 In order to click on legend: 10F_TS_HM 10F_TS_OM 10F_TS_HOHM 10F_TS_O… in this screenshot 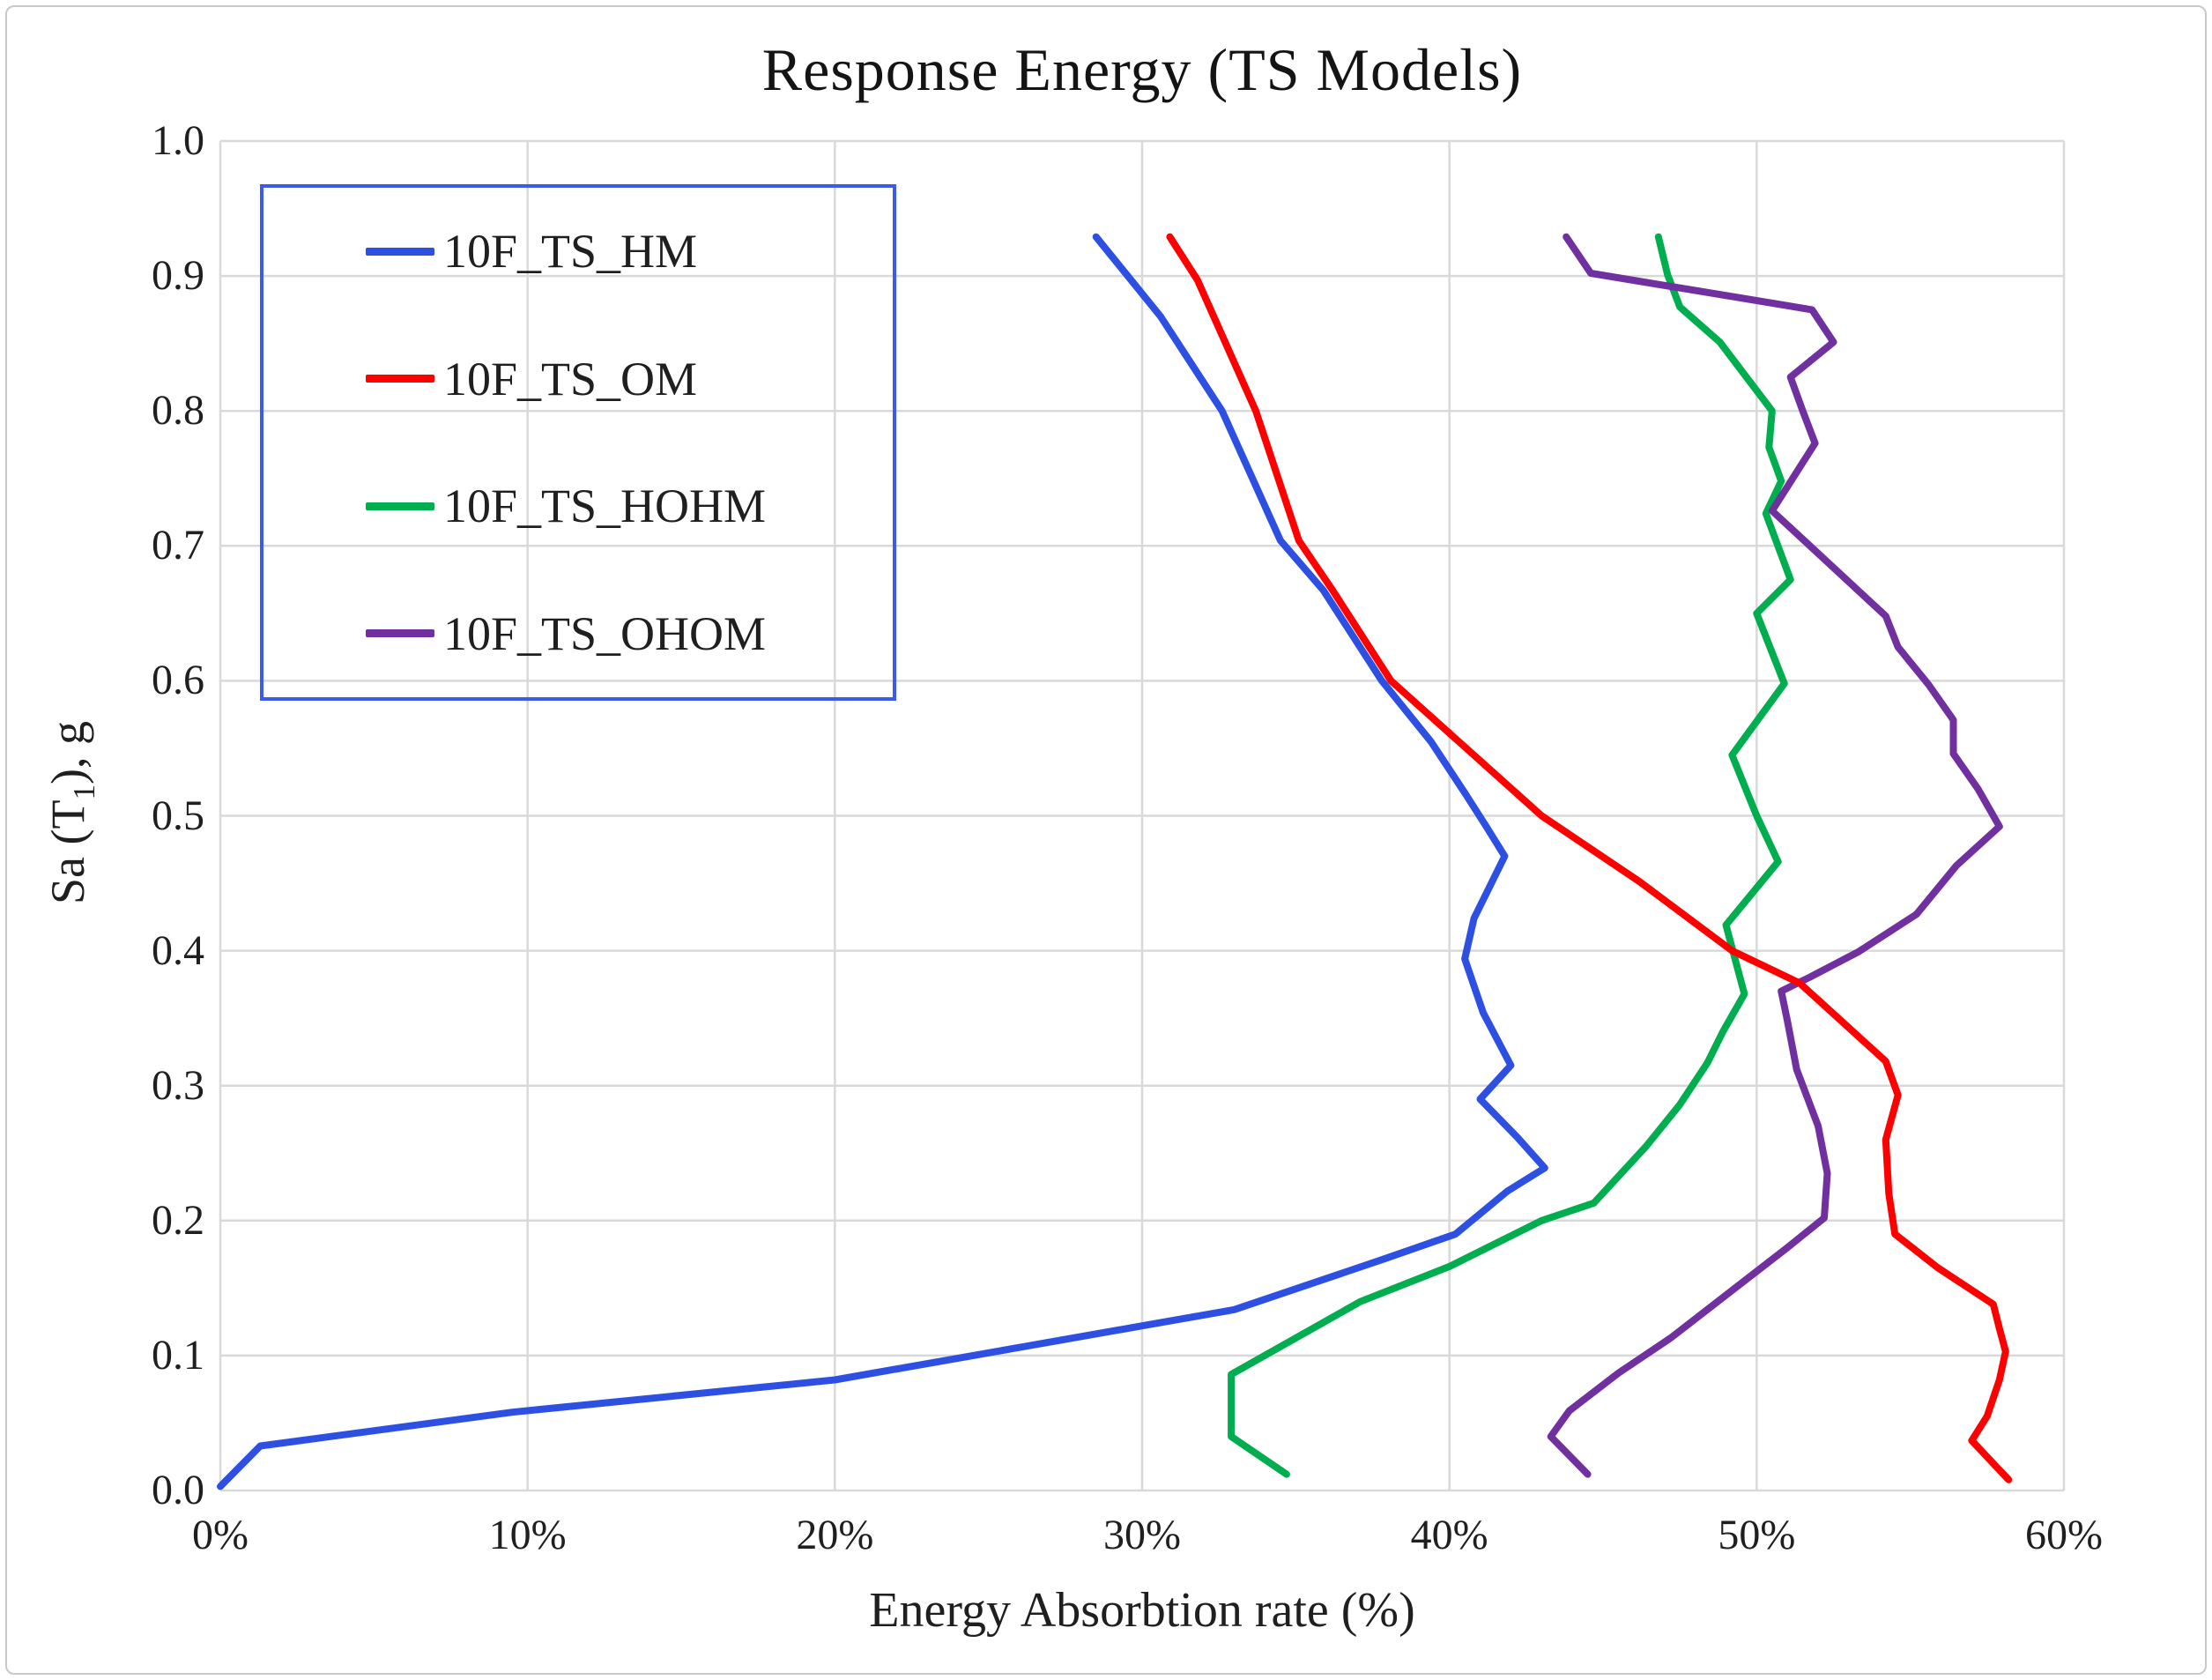, I will do `click(578, 442)`.